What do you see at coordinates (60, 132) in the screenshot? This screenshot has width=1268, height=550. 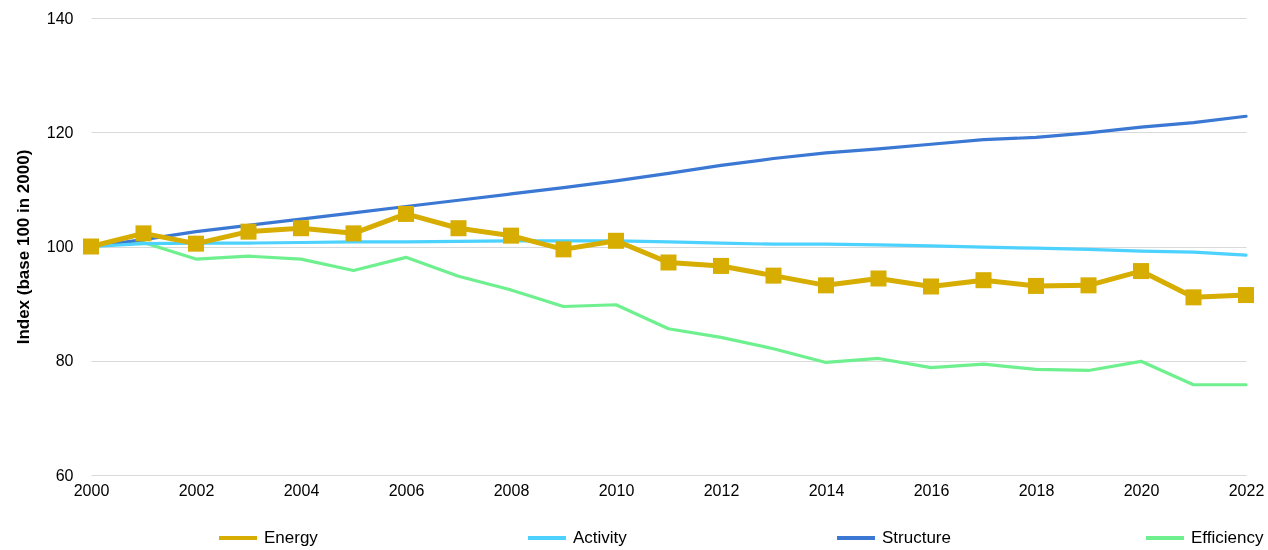 I see `y-tick-label: 120` at bounding box center [60, 132].